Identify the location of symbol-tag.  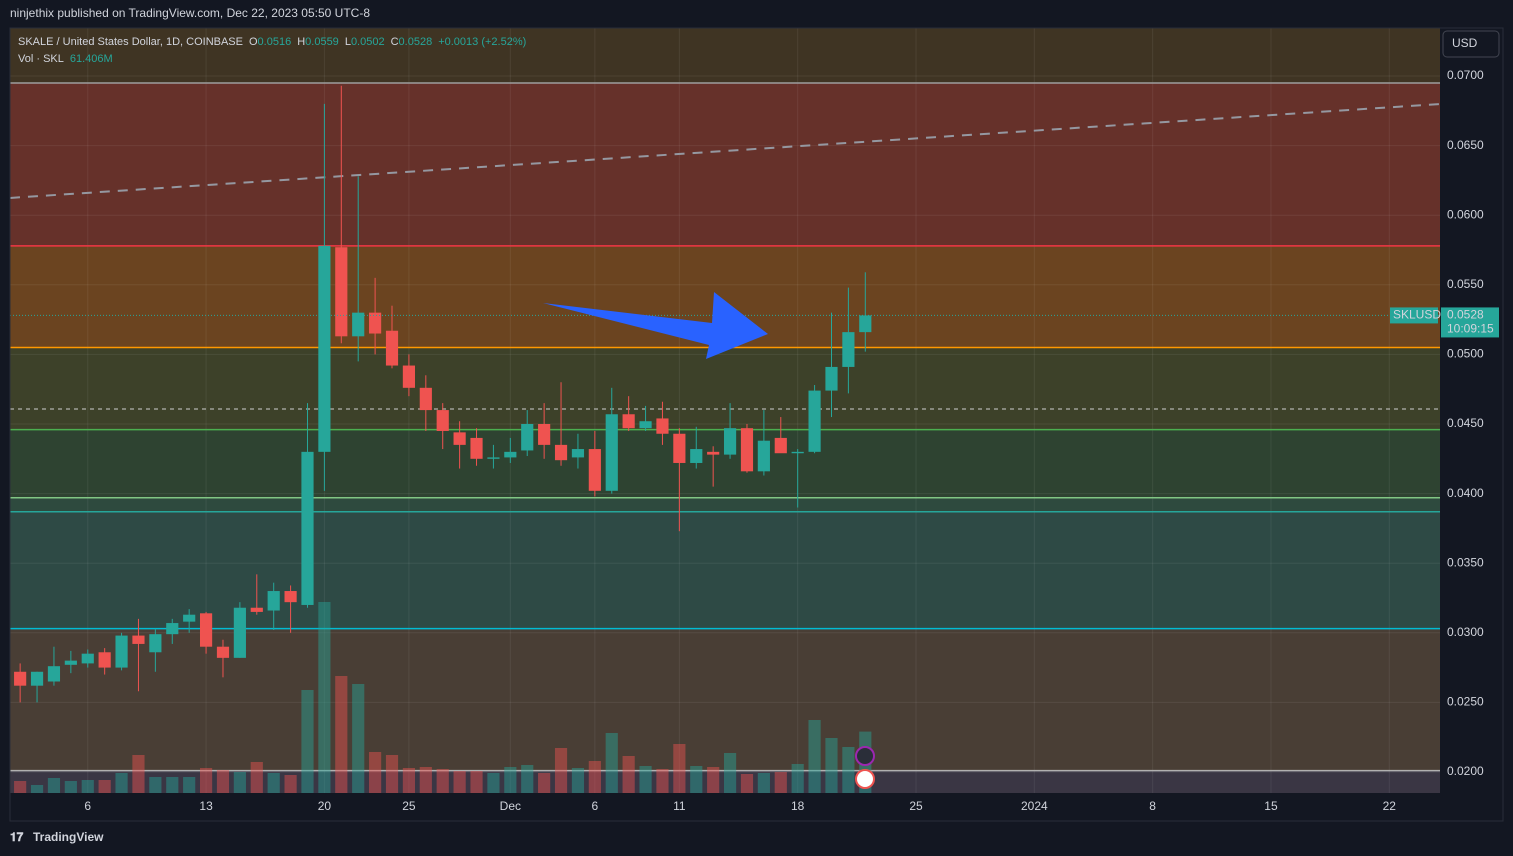
(1414, 315).